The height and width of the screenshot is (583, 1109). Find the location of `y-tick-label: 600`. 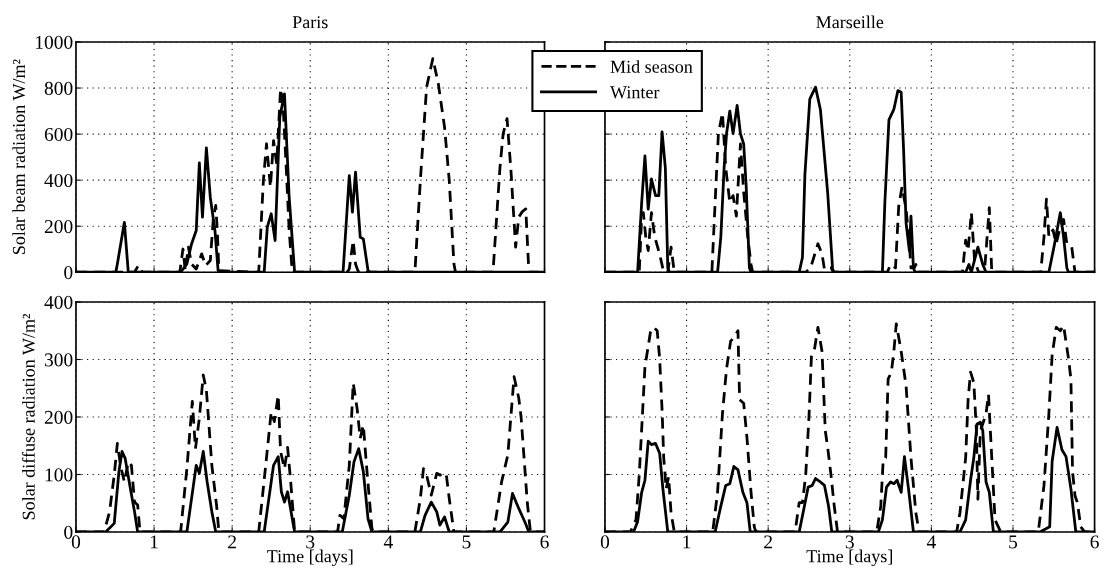

y-tick-label: 600 is located at coordinates (58, 134).